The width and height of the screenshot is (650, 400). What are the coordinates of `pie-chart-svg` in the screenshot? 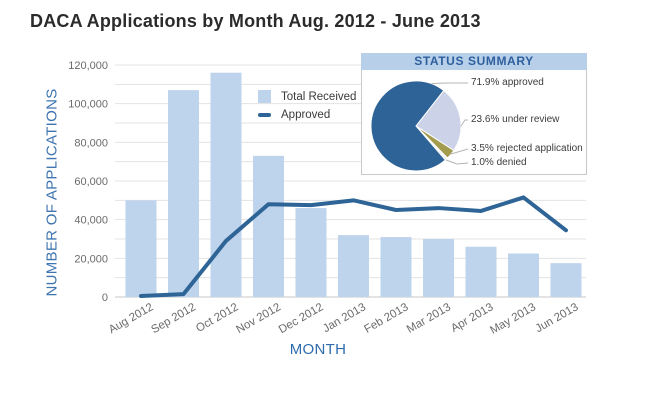 It's located at (419, 126).